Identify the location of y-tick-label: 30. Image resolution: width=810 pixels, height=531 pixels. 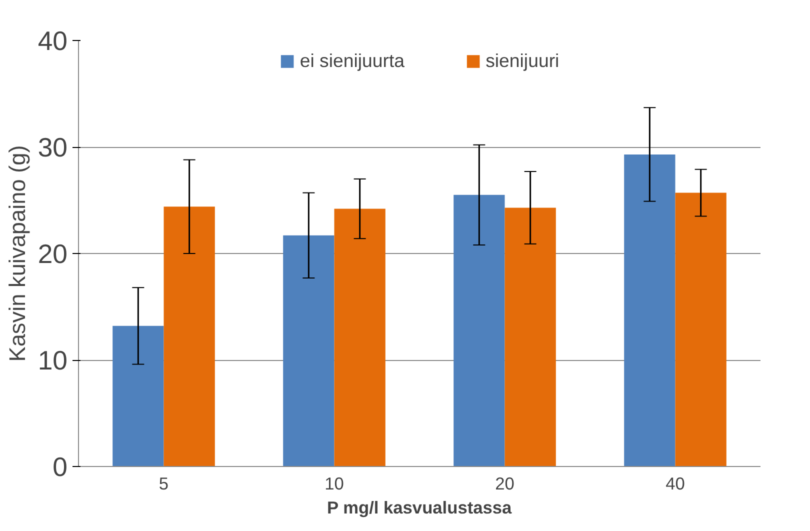
(53, 147).